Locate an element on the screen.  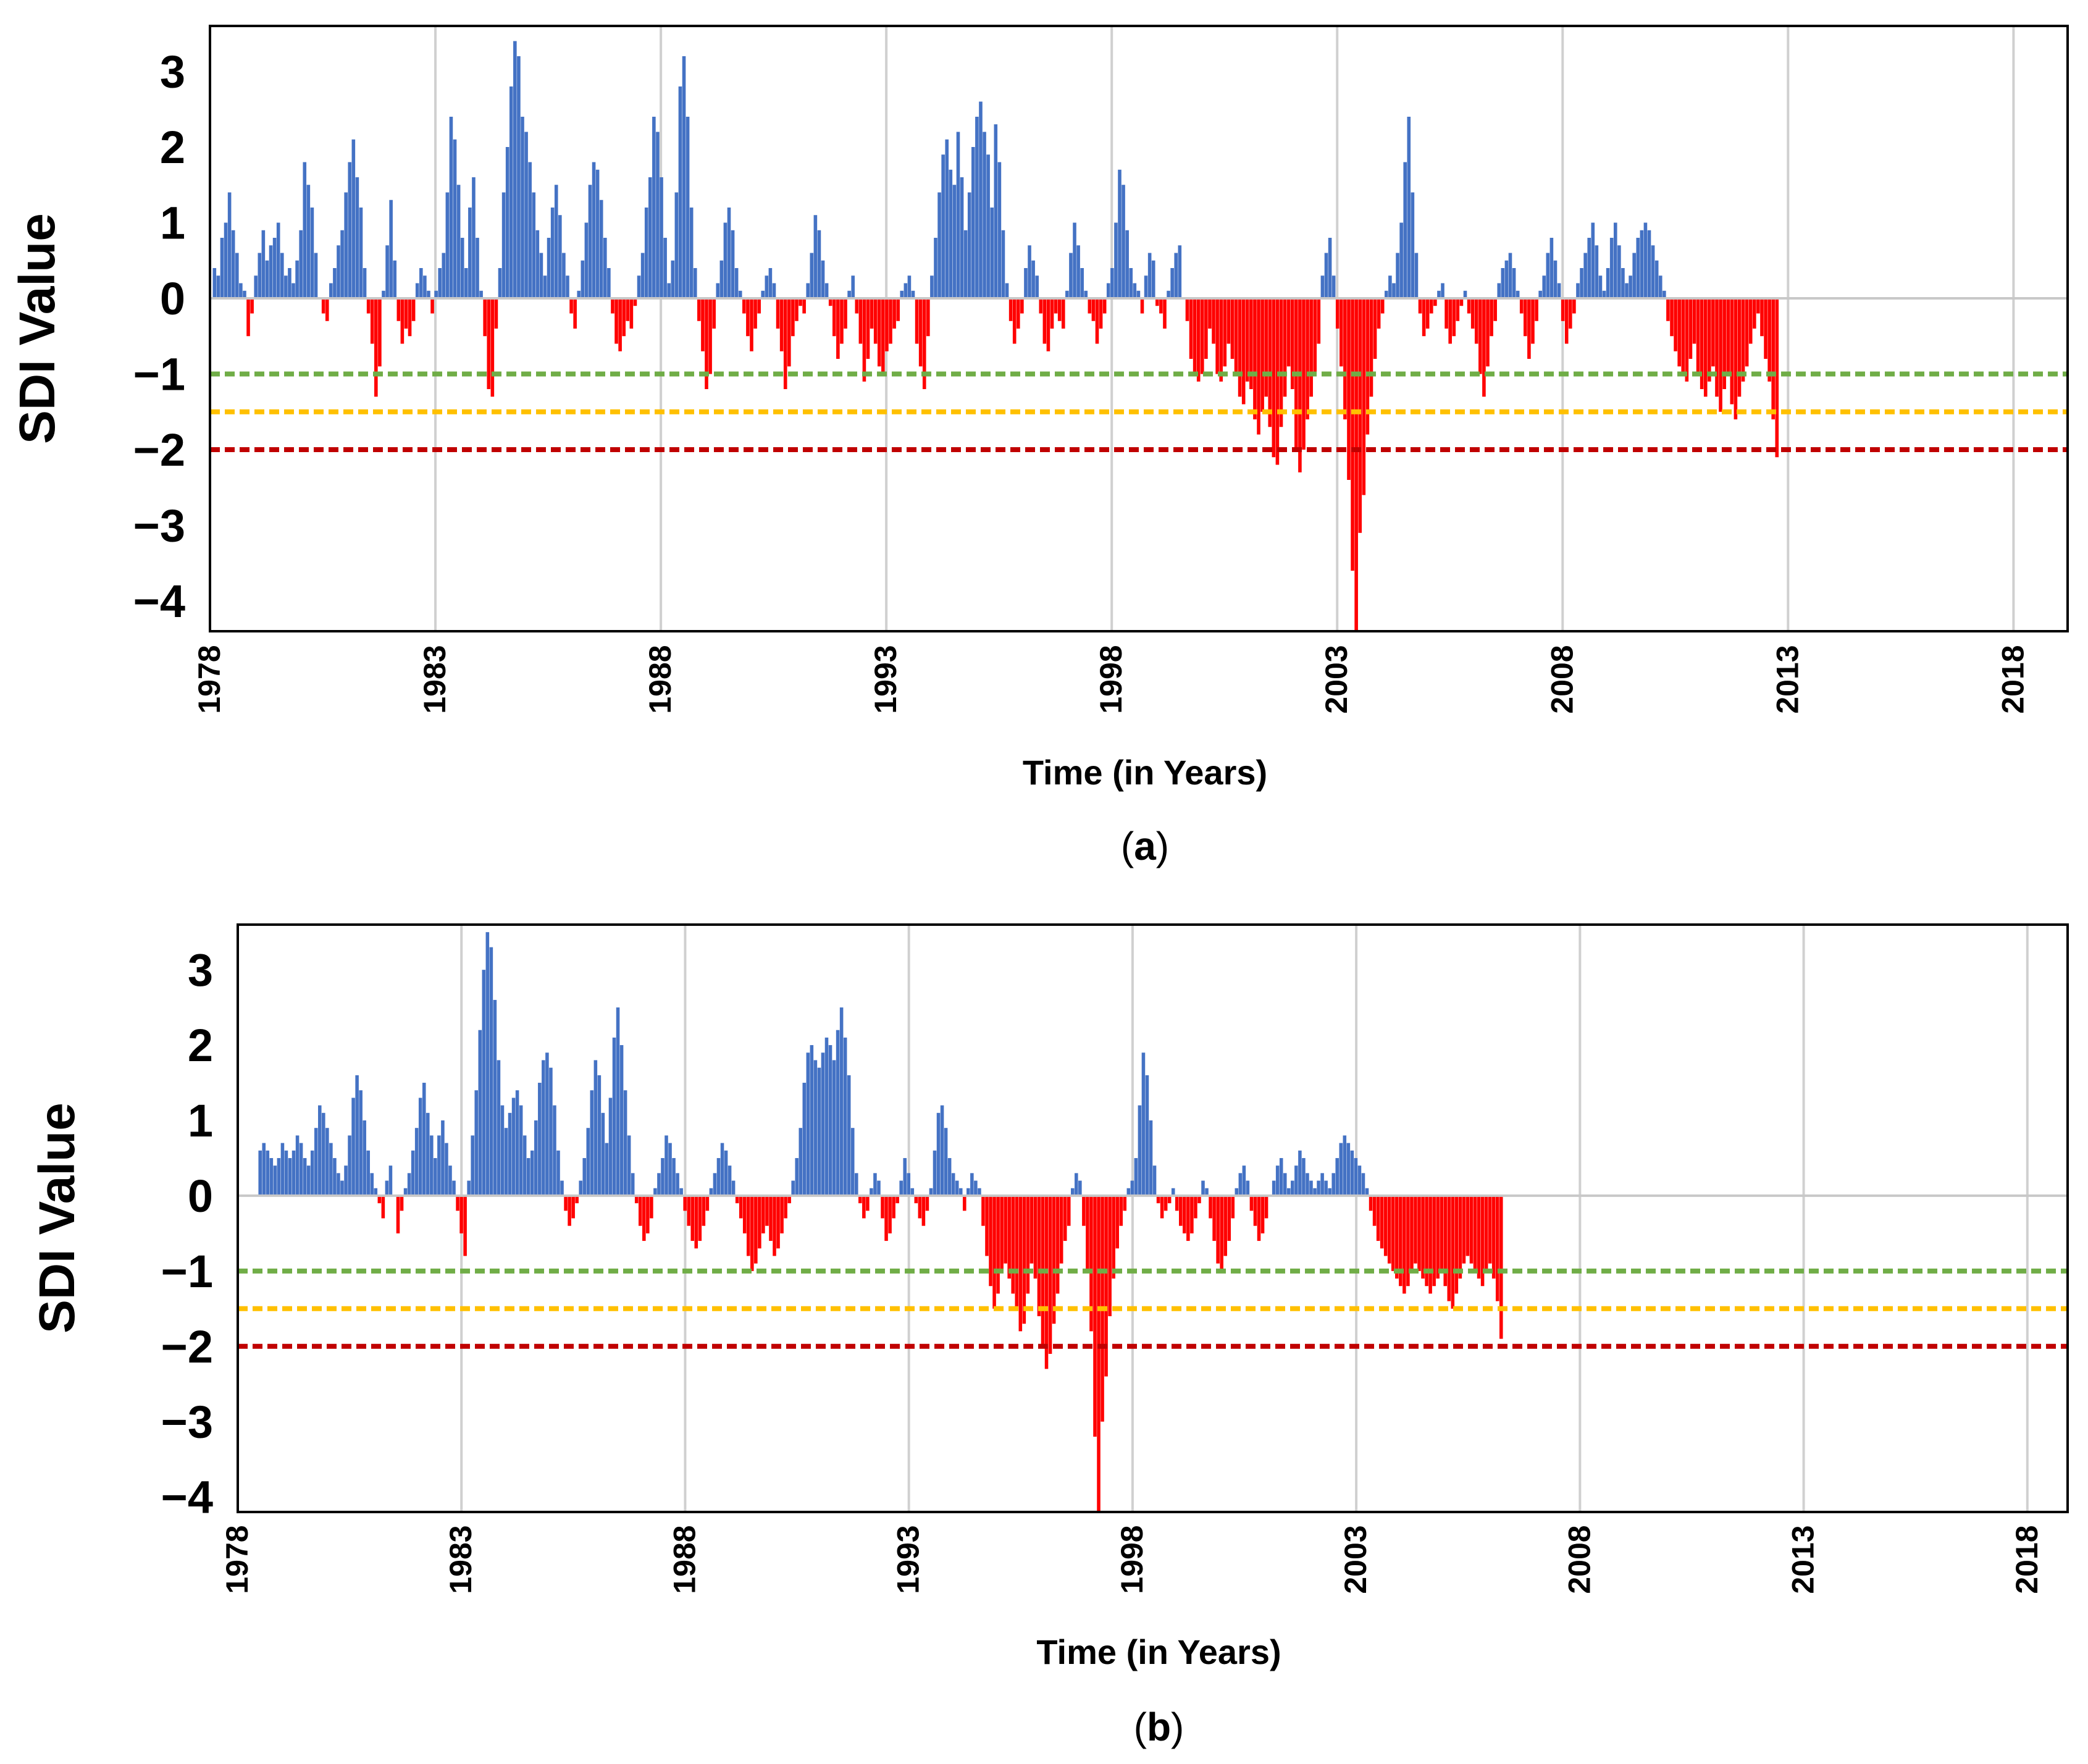
panel-caption: (b) is located at coordinates (1159, 1727).